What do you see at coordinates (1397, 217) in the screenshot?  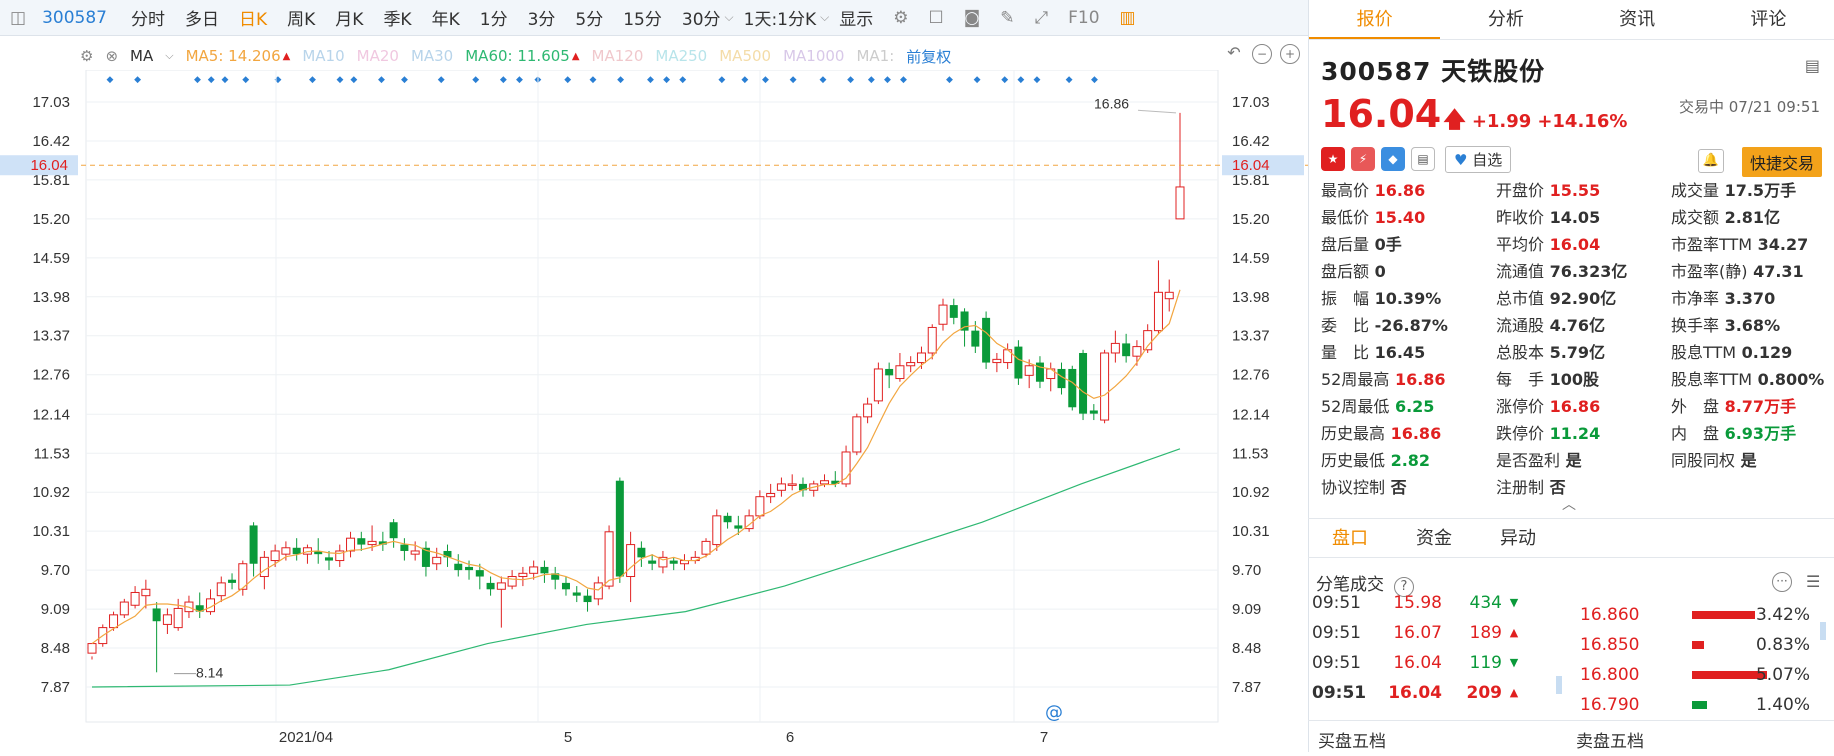 I see `stat-value: 15.40` at bounding box center [1397, 217].